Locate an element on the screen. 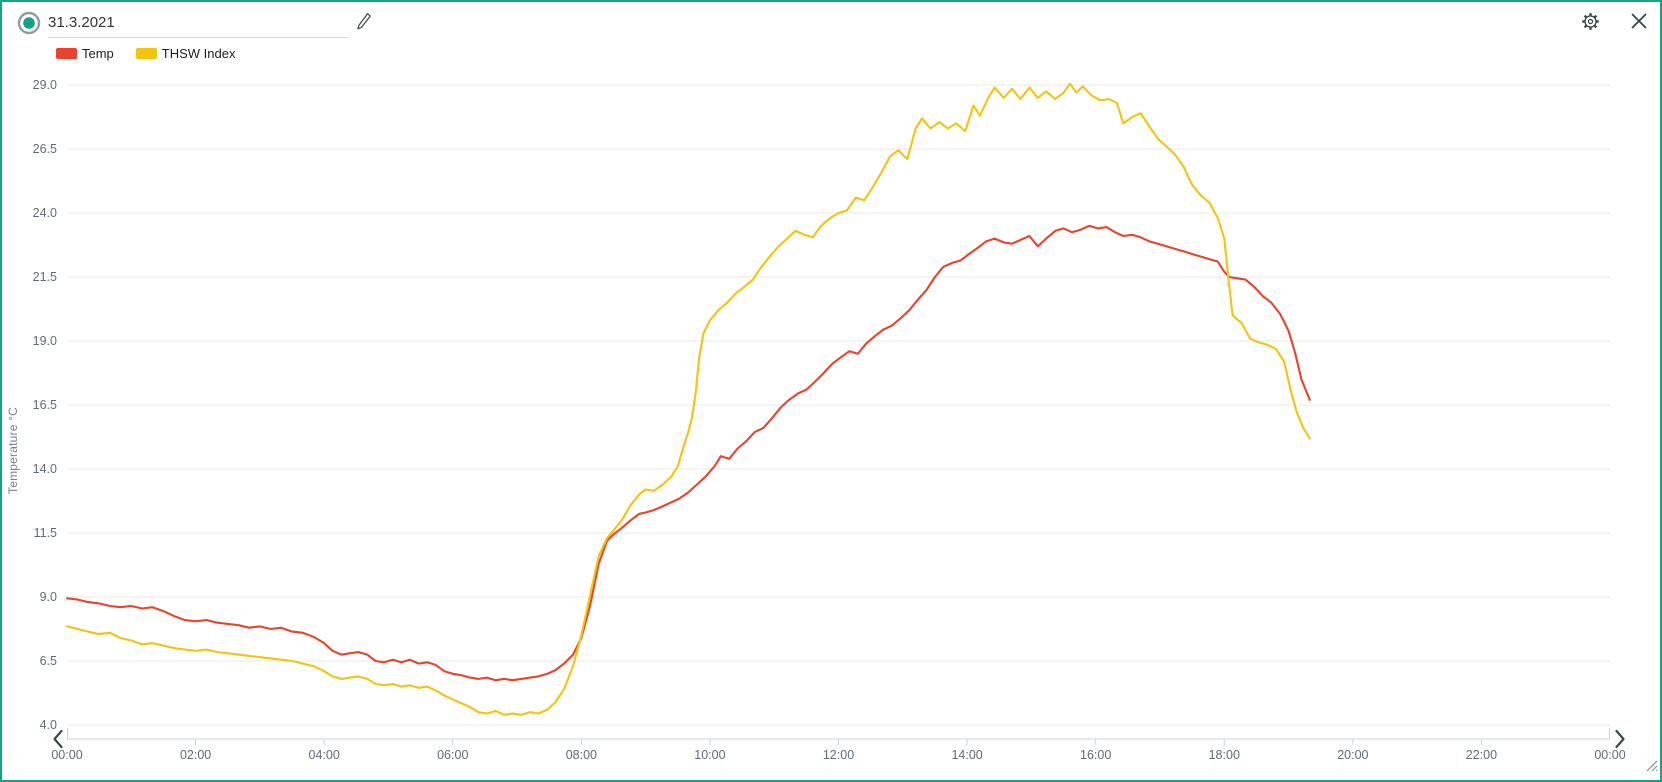 Image resolution: width=1662 pixels, height=782 pixels. x-tick-label: 14:00 is located at coordinates (966, 755).